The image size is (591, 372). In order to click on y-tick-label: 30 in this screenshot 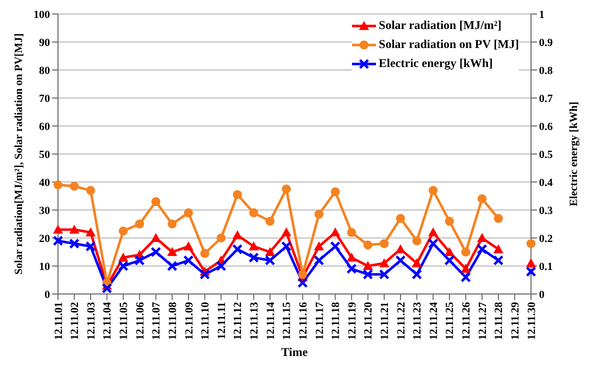, I will do `click(44, 210)`.